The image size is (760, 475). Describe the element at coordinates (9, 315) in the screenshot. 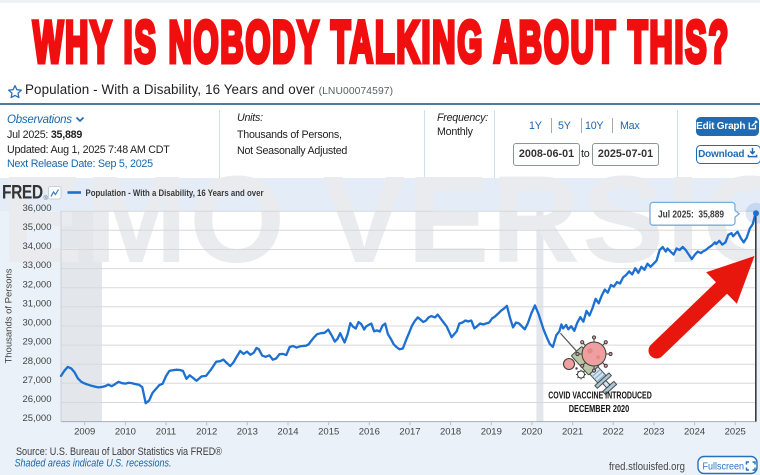

I see `svg-text: Thousands of Persons` at that location.